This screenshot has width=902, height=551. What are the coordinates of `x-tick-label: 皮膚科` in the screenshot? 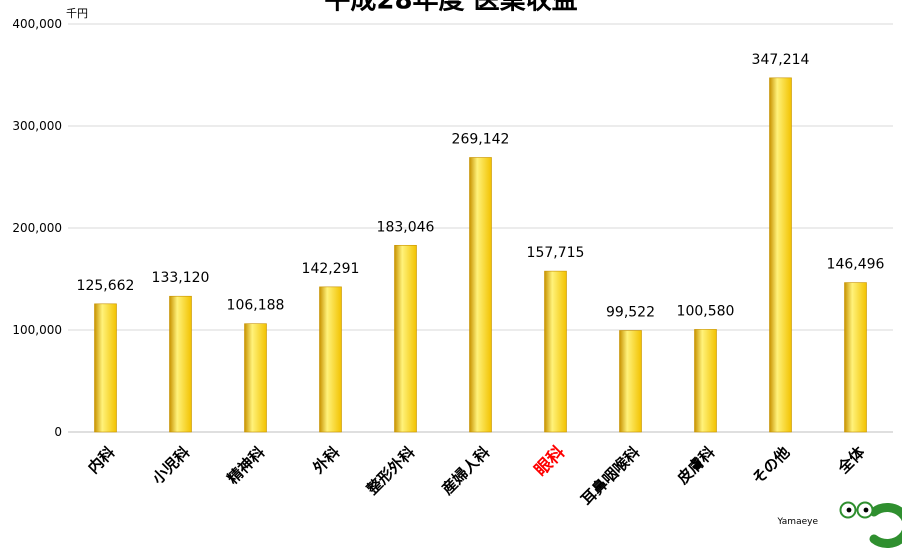 It's located at (696, 465).